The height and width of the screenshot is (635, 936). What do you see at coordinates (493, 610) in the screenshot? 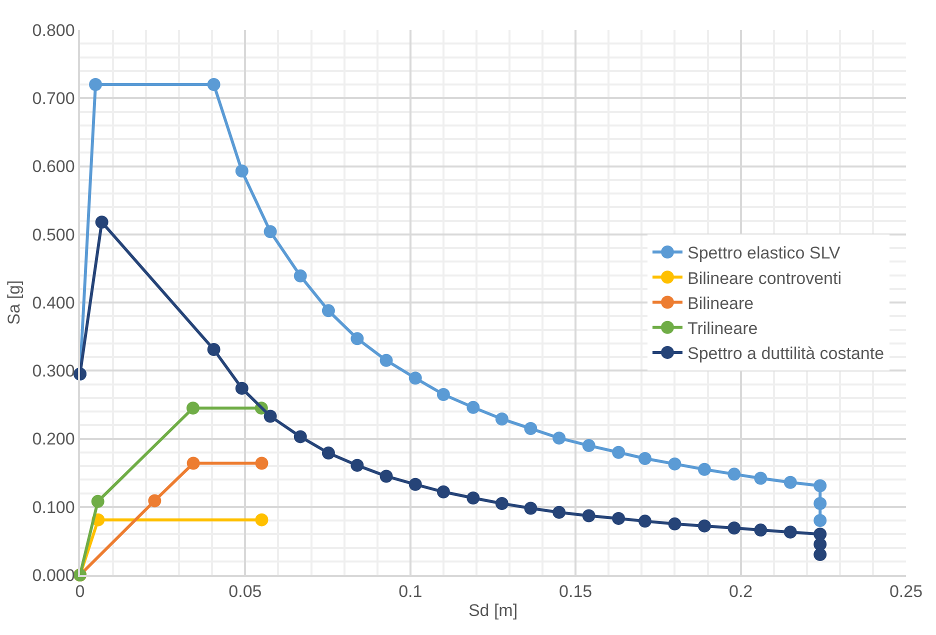
I see `x-axis-title: Sd [m]` at bounding box center [493, 610].